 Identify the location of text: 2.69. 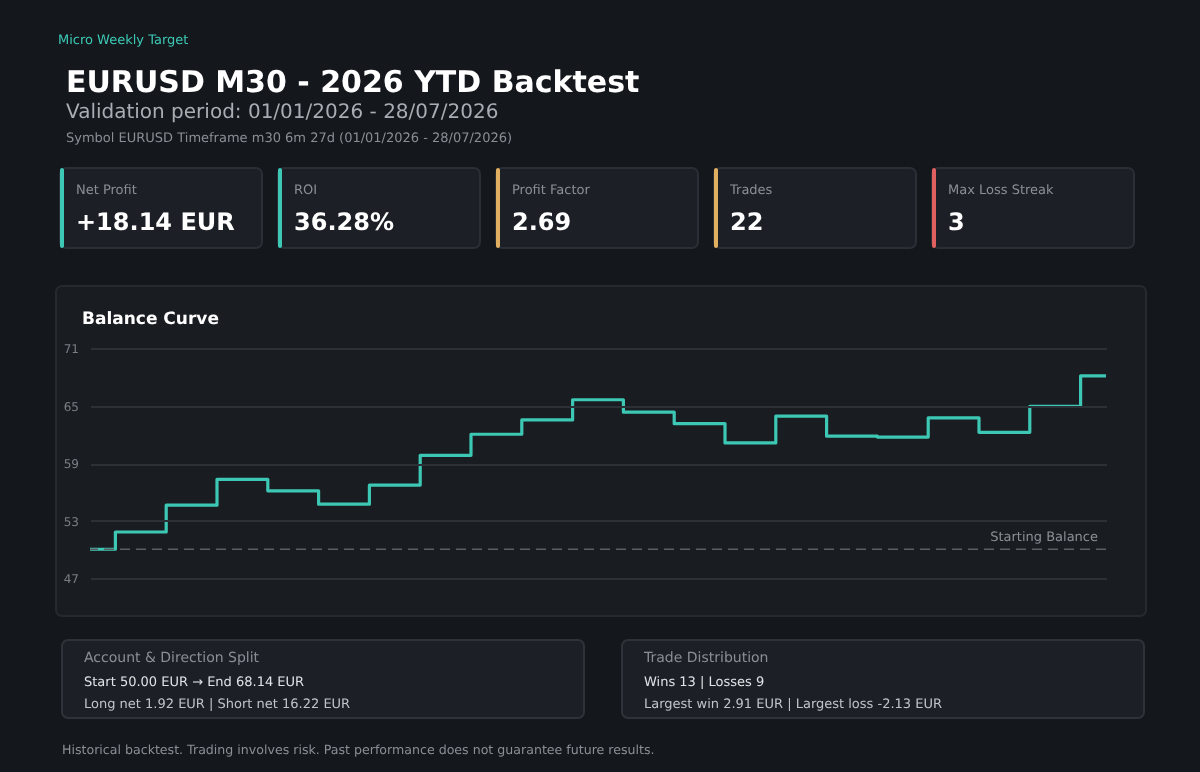
(542, 222).